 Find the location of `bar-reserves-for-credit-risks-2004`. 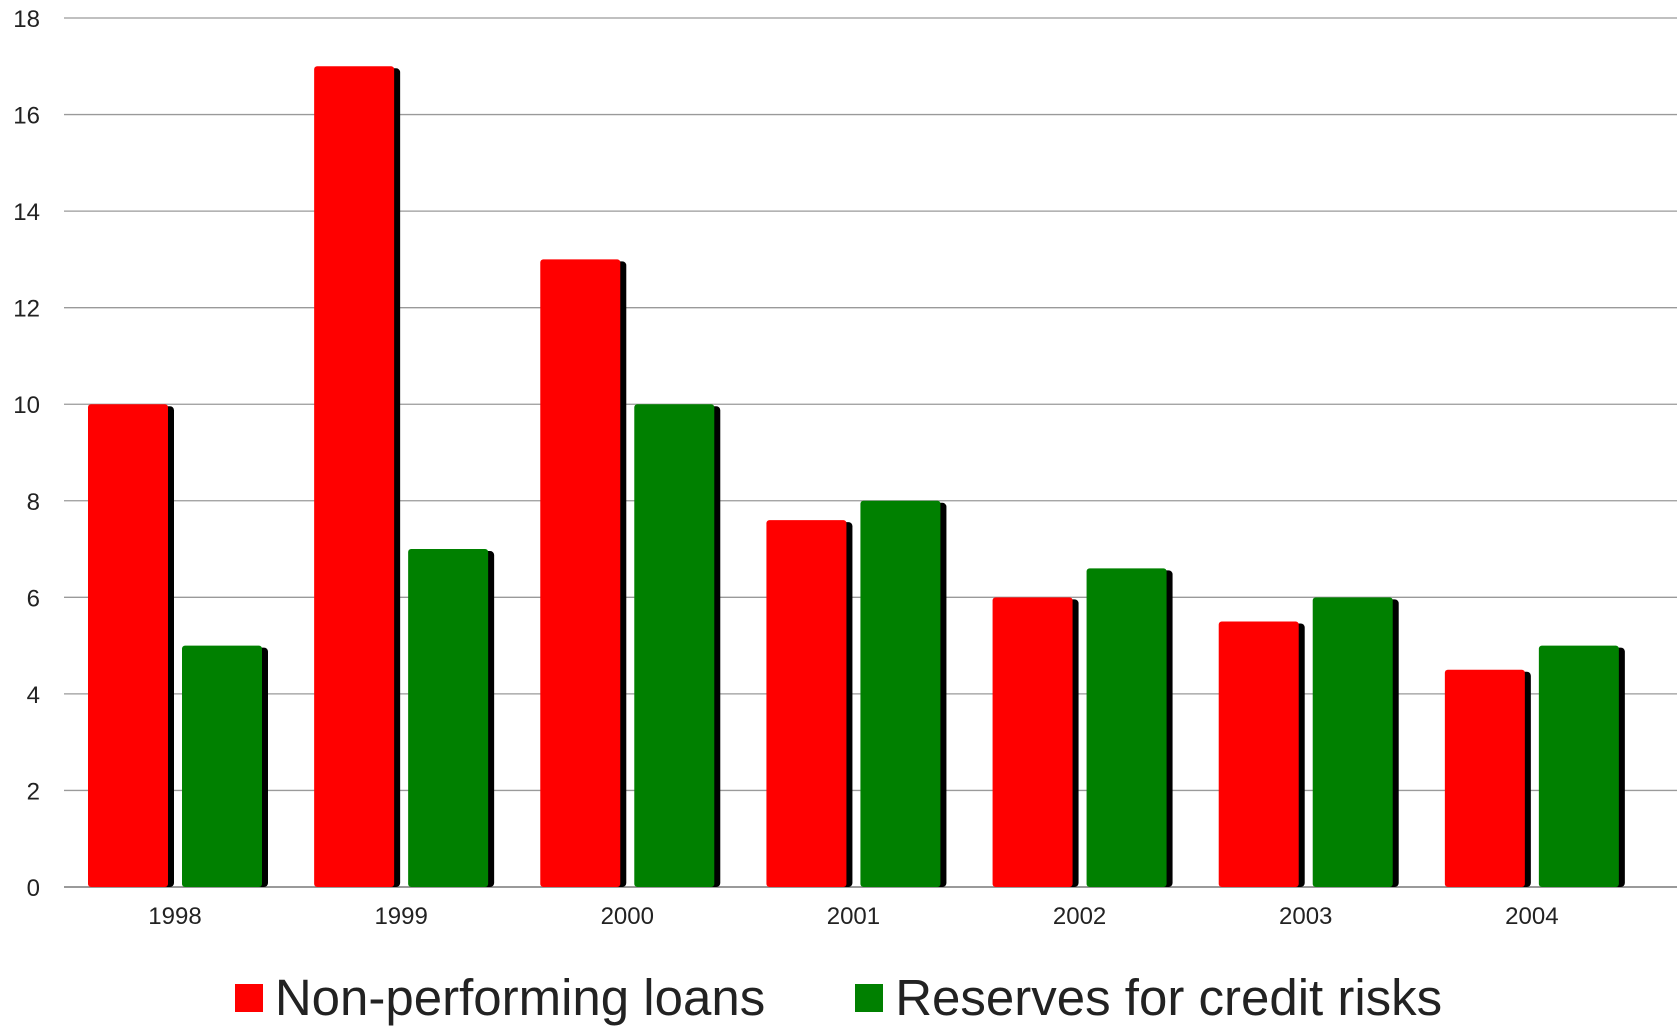

bar-reserves-for-credit-risks-2004 is located at coordinates (1578, 766).